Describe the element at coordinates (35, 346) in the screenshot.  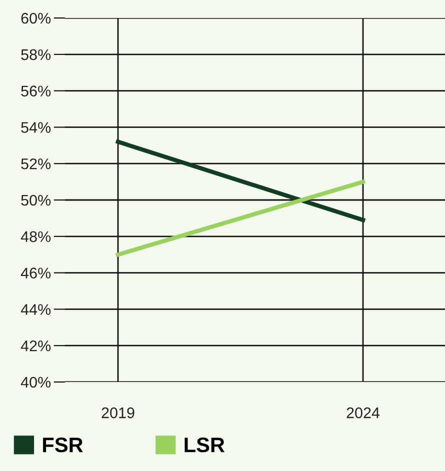
I see `y-tick-label: 42%` at that location.